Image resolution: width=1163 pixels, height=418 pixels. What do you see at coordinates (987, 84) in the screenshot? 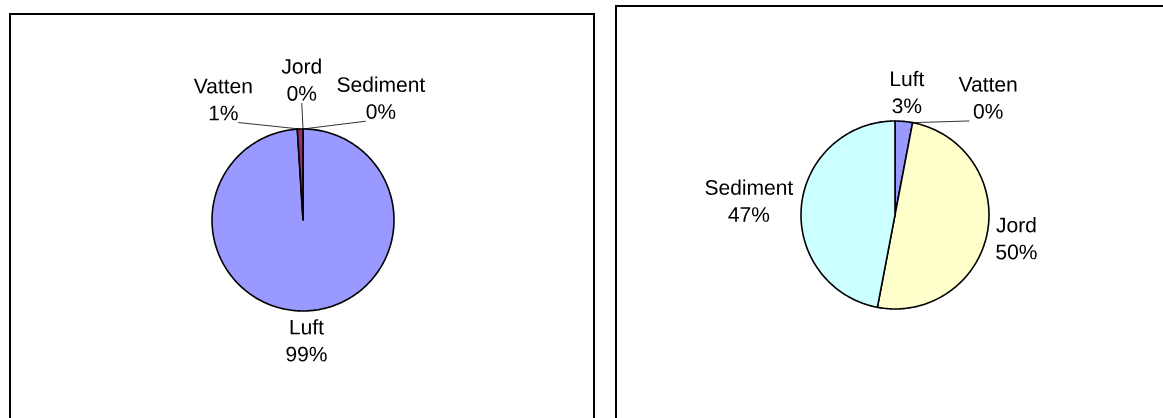
I see `category-label: Vatten` at bounding box center [987, 84].